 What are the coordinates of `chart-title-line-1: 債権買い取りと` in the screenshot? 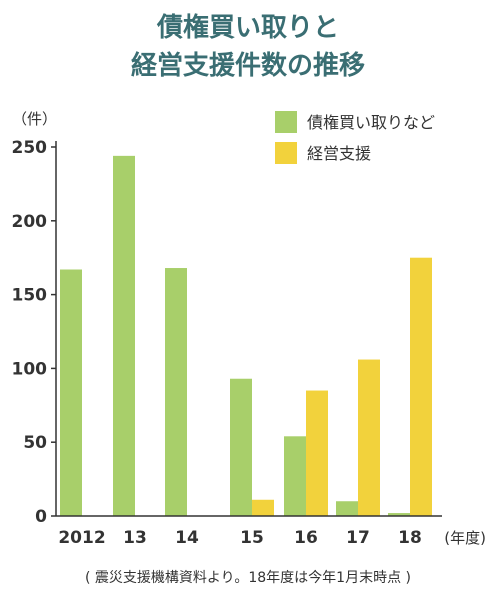 It's located at (247, 27).